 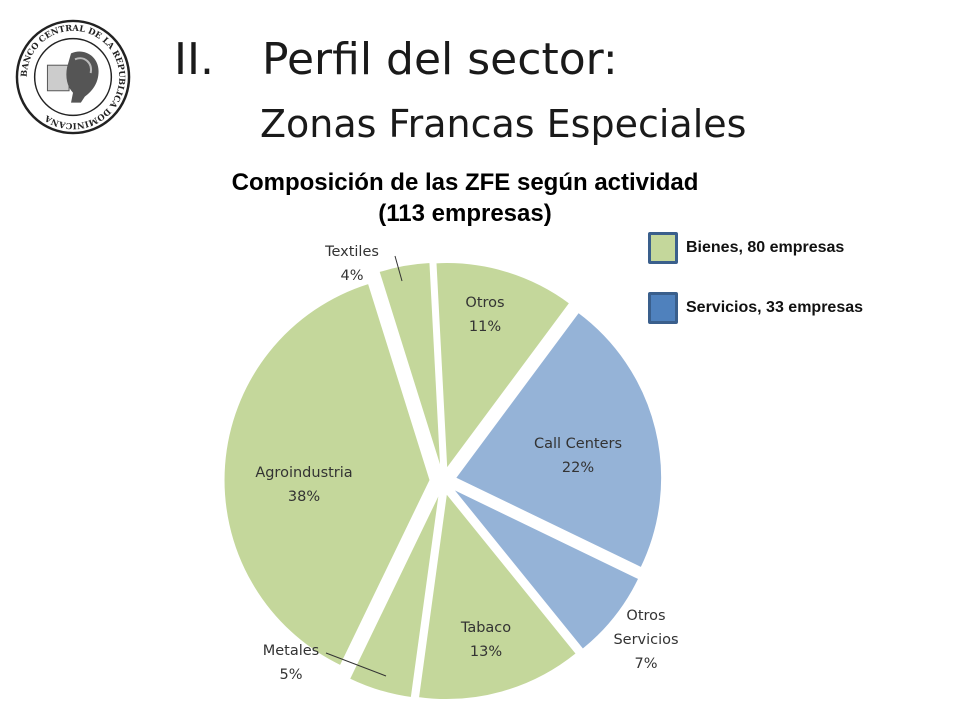 I want to click on legend-item-bienes: Bienes, 80 empresas, so click(x=746, y=248).